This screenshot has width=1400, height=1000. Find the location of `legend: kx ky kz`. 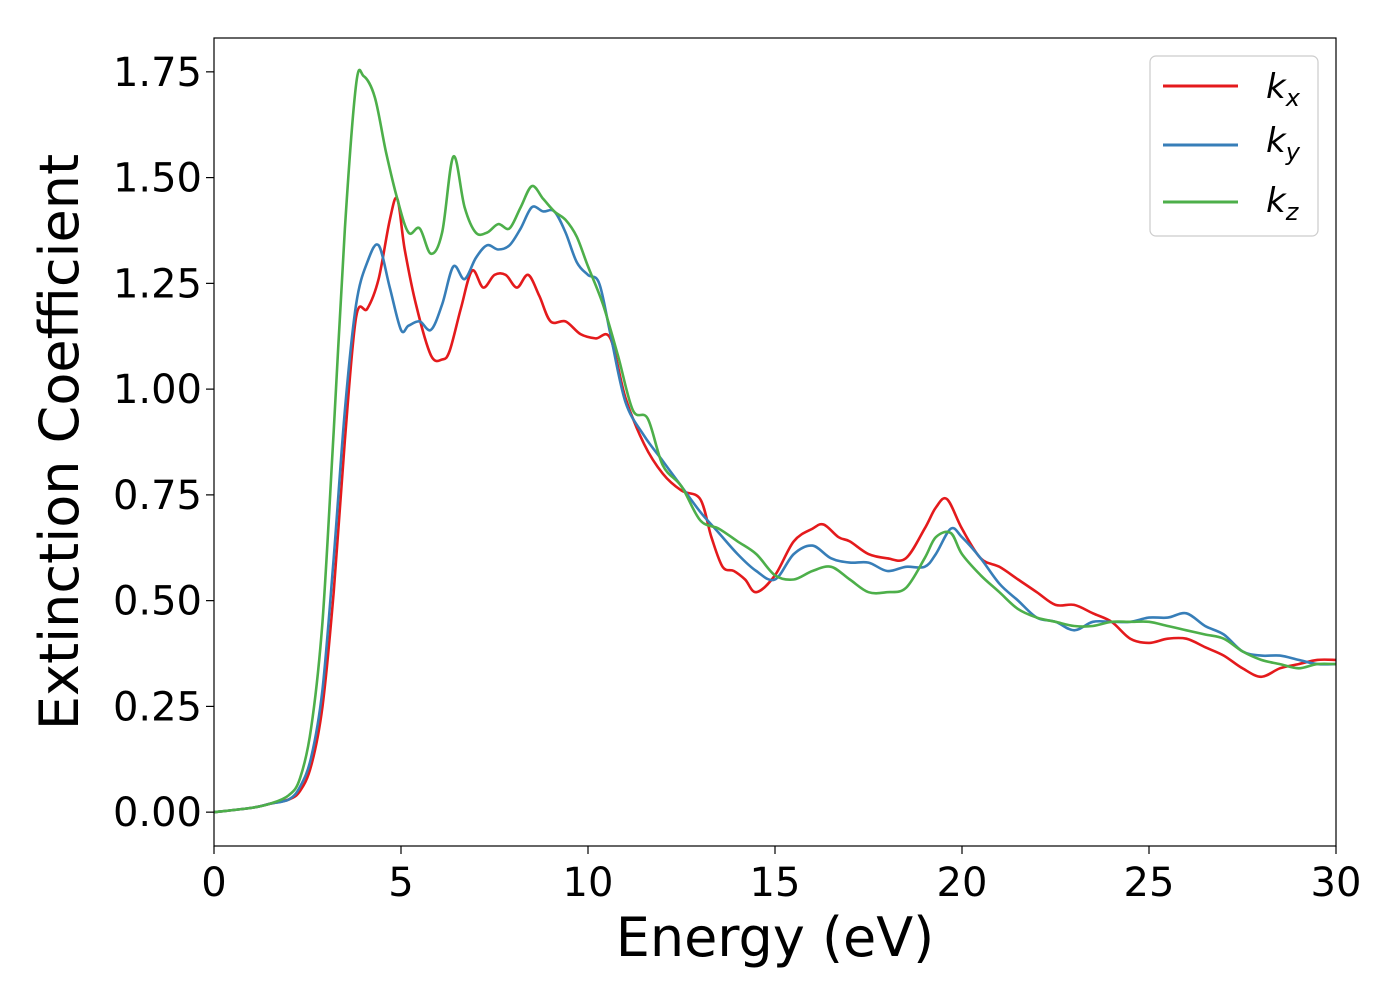

legend: kx ky kz is located at coordinates (1234, 146).